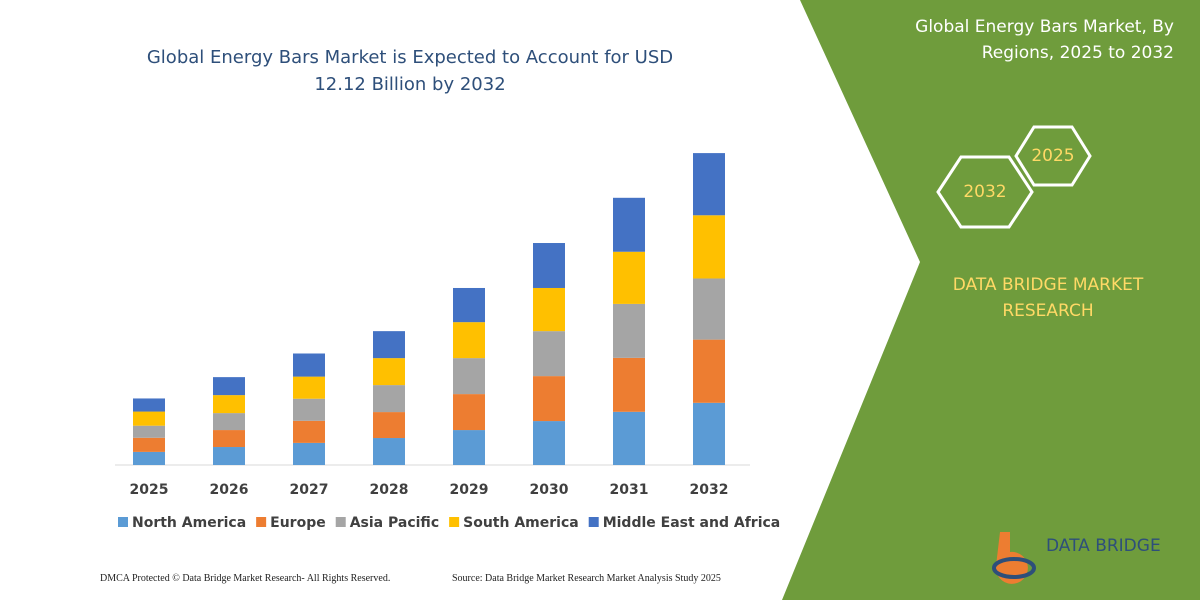 This screenshot has height=600, width=1200. I want to click on x-tick-label: 2026, so click(229, 490).